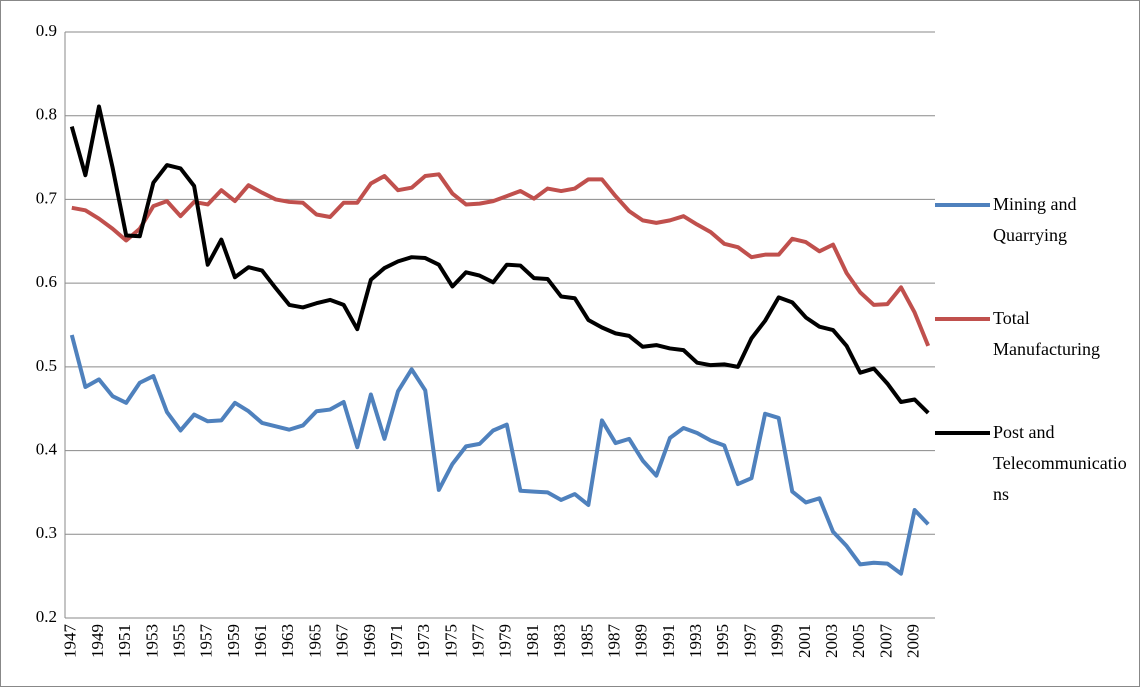 Image resolution: width=1141 pixels, height=688 pixels. Describe the element at coordinates (46, 532) in the screenshot. I see `y-tick-label: 0.3` at that location.